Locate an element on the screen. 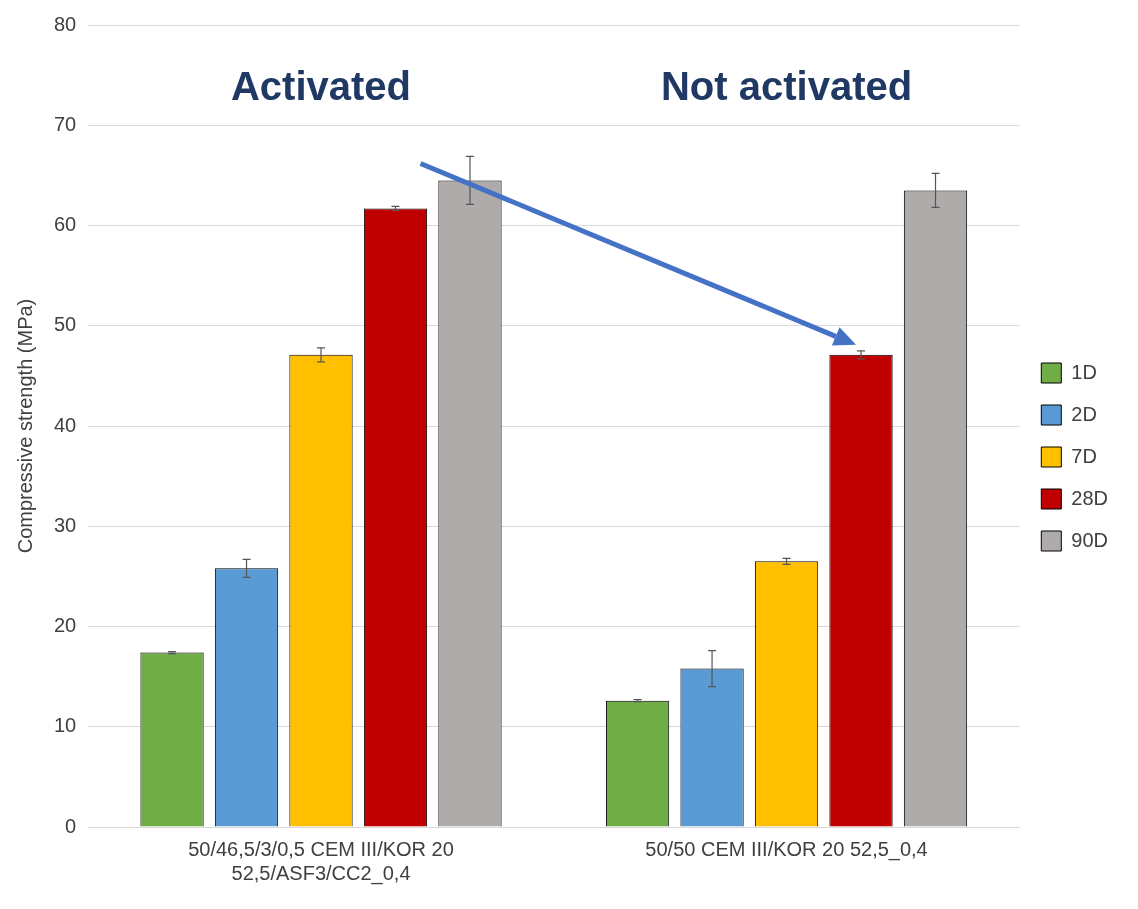  y-tick-label: 40 is located at coordinates (65, 424).